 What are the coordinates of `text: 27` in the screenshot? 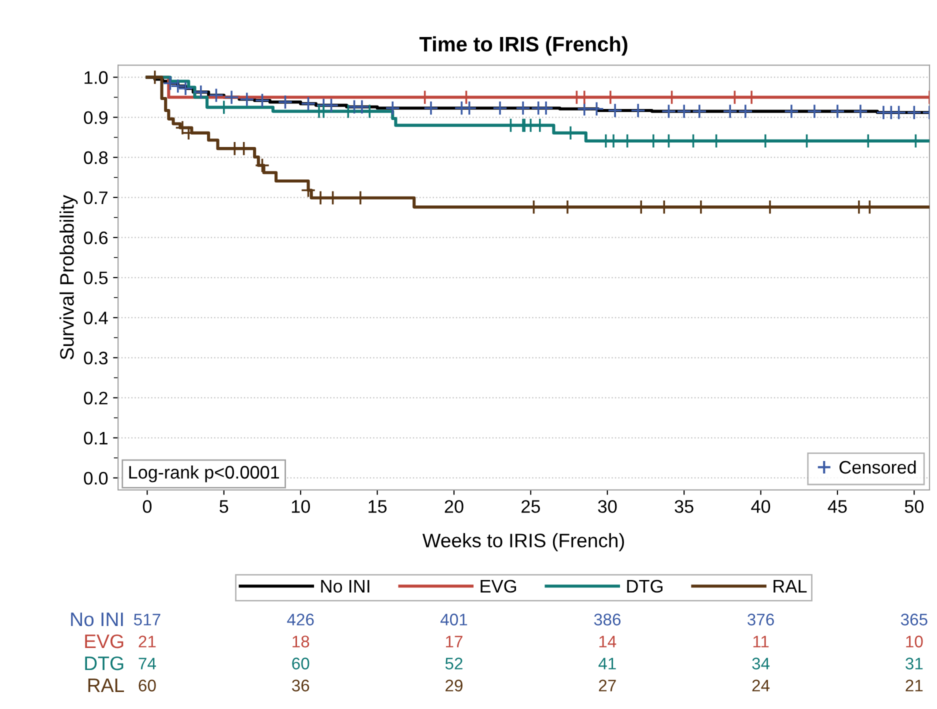 It's located at (607, 686).